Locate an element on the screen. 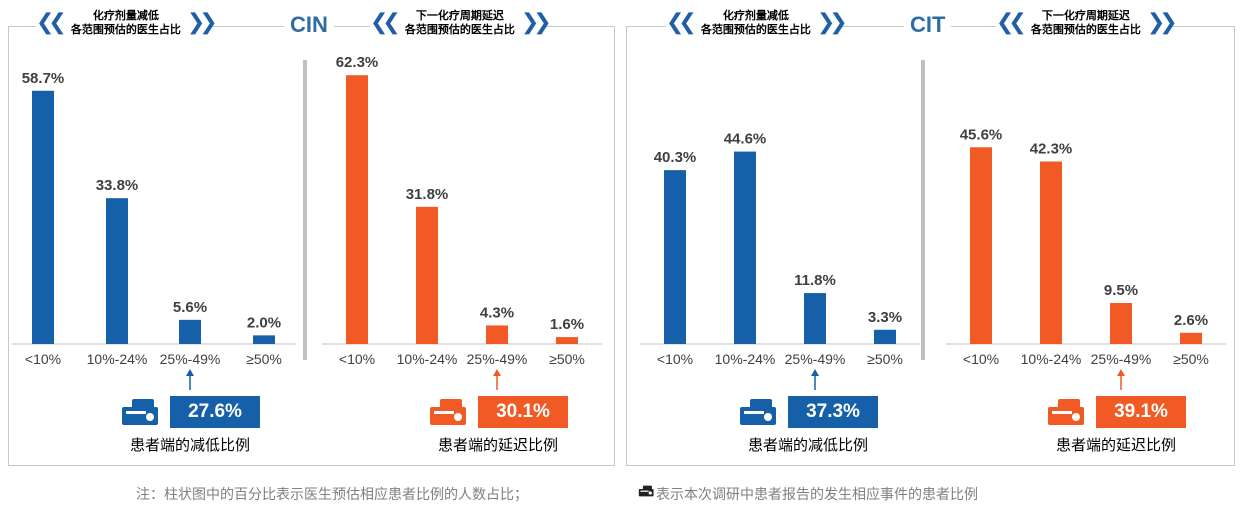  cin-right-header: ❮❮ 下一化疗周期延迟 各范围预估的医生占比 ❯❯ is located at coordinates (461, 23).